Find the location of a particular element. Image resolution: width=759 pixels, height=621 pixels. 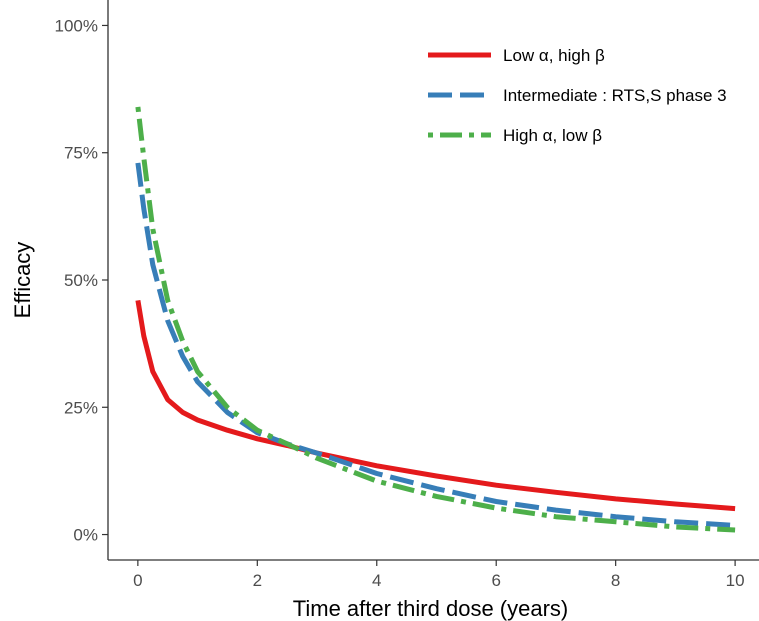

legend-label-2: Intermediate : RTS,S phase 3 is located at coordinates (615, 95).